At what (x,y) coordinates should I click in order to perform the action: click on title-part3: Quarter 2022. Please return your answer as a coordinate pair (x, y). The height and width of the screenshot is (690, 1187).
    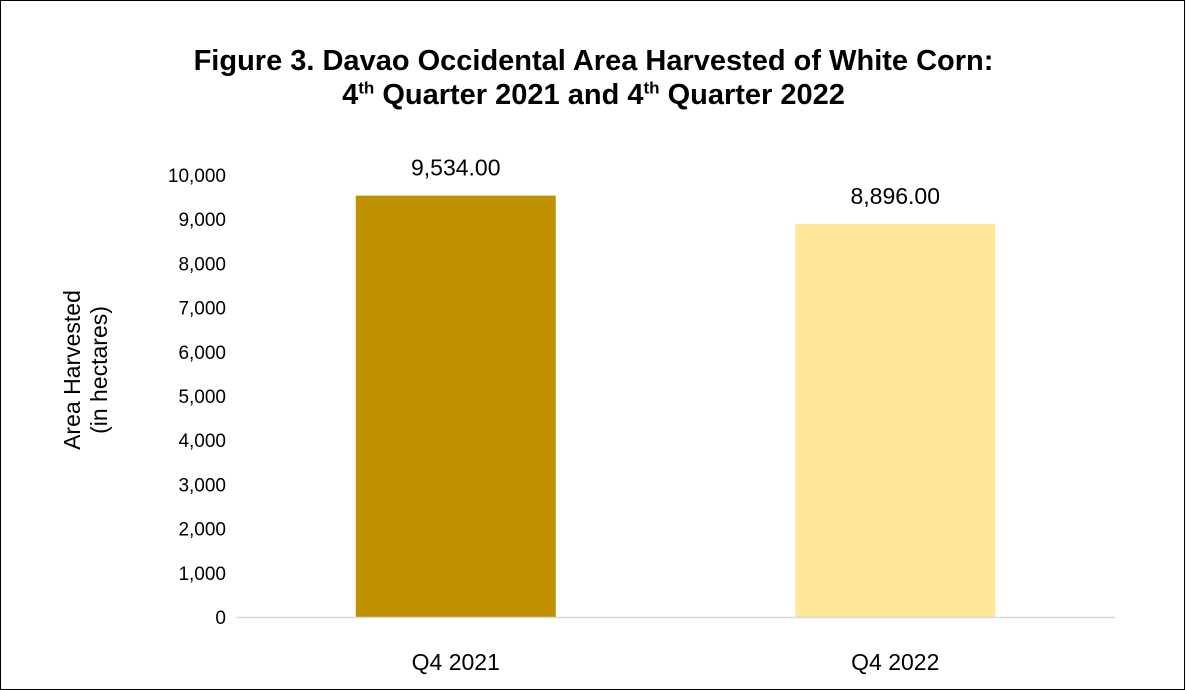
    Looking at the image, I should click on (752, 95).